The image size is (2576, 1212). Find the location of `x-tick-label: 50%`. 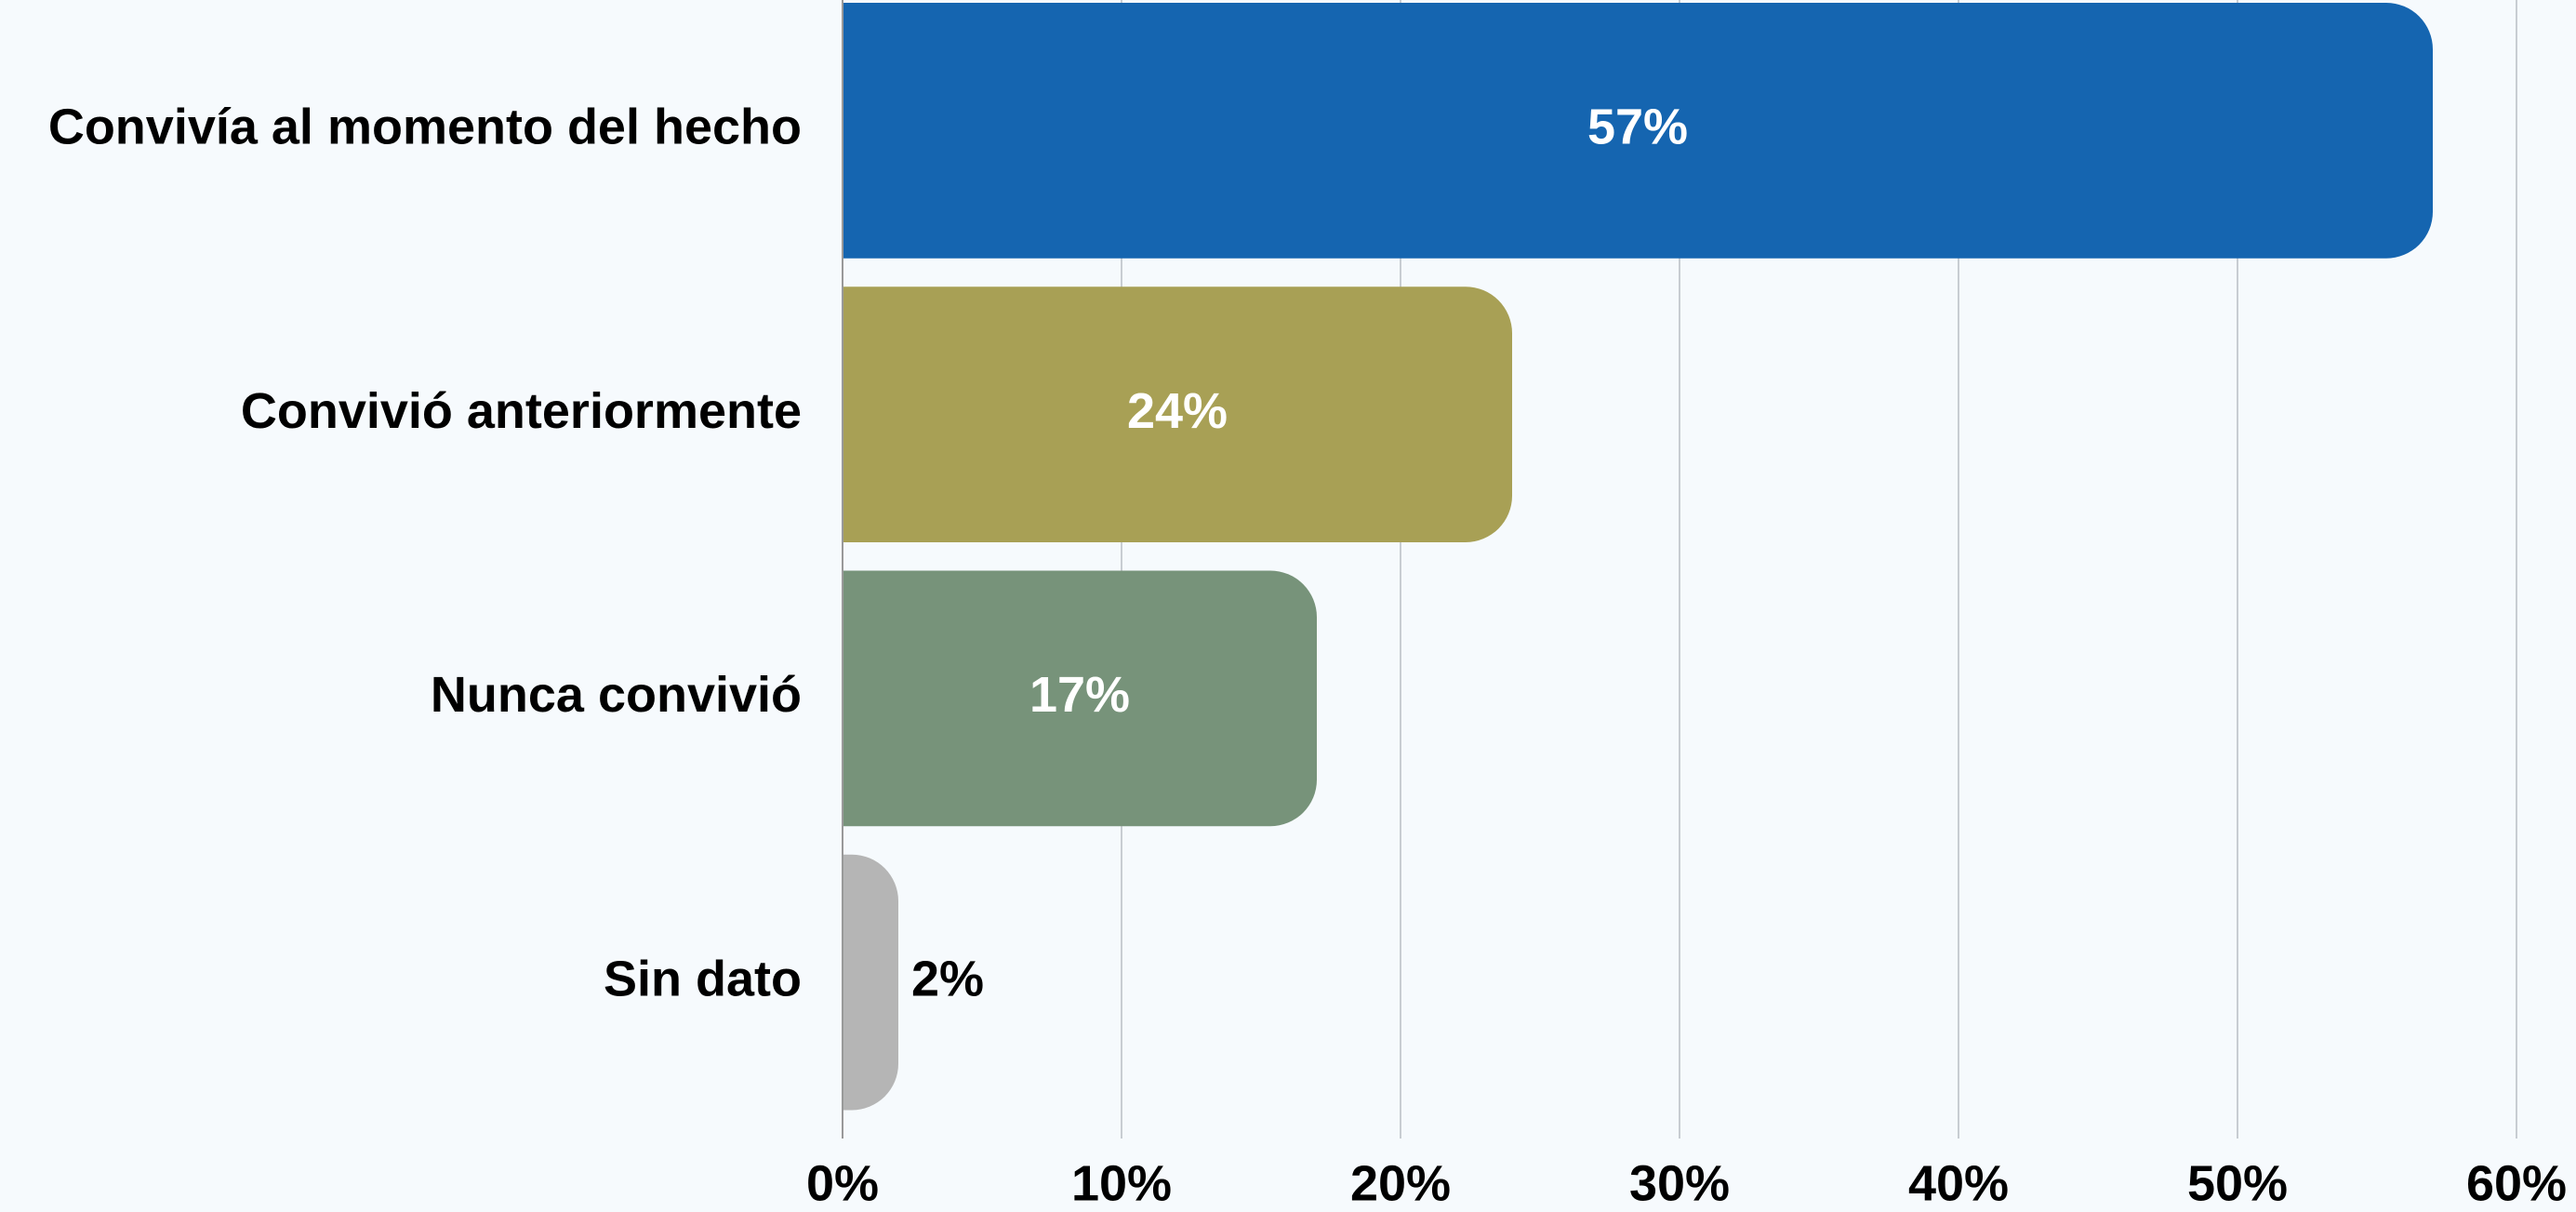

x-tick-label: 50% is located at coordinates (2237, 1183).